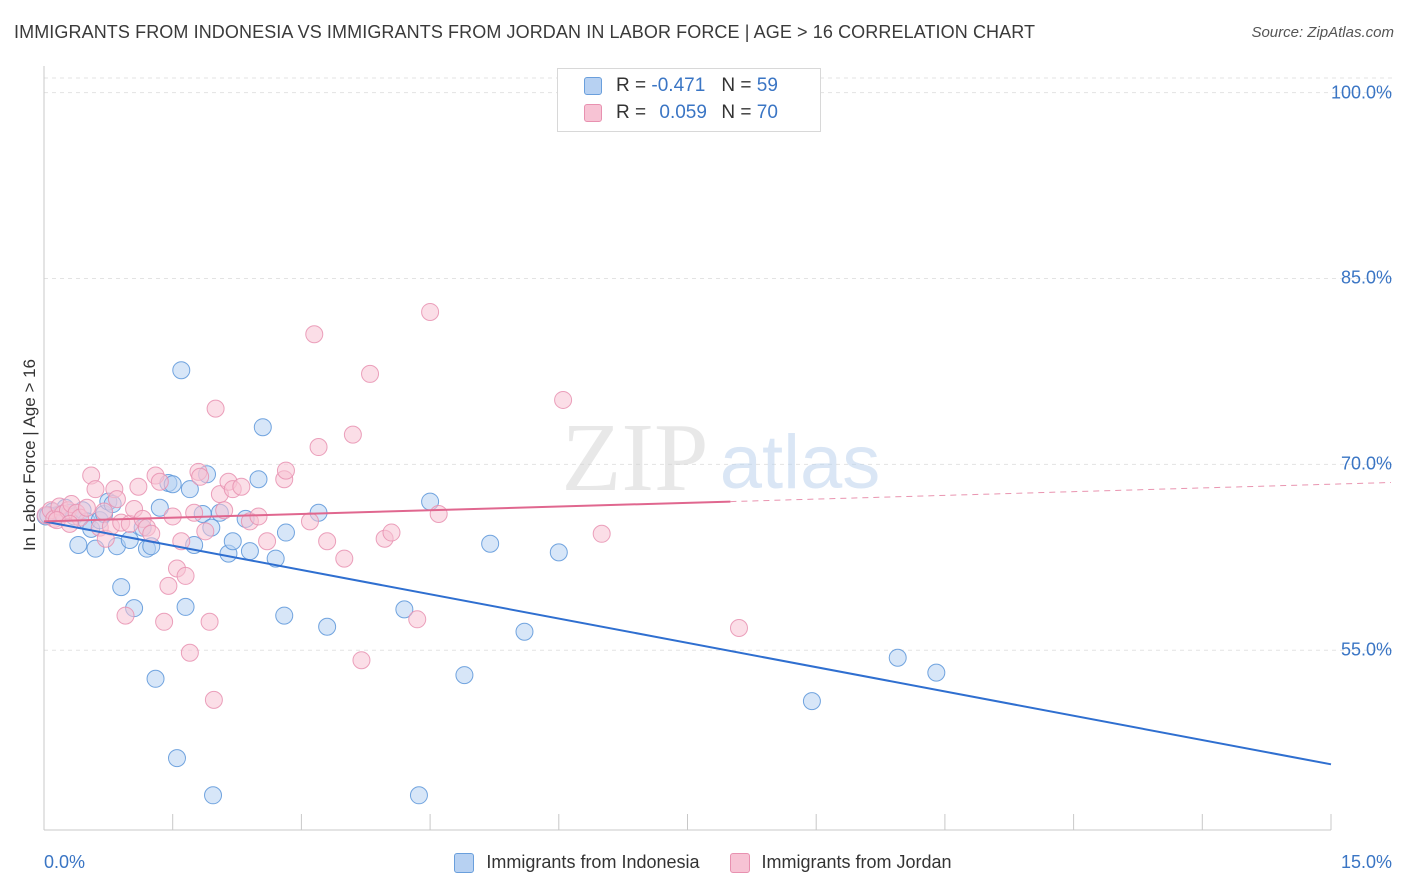 The height and width of the screenshot is (892, 1406). Describe the element at coordinates (1366, 463) in the screenshot. I see `y-tick-label: 70.0%` at that location.